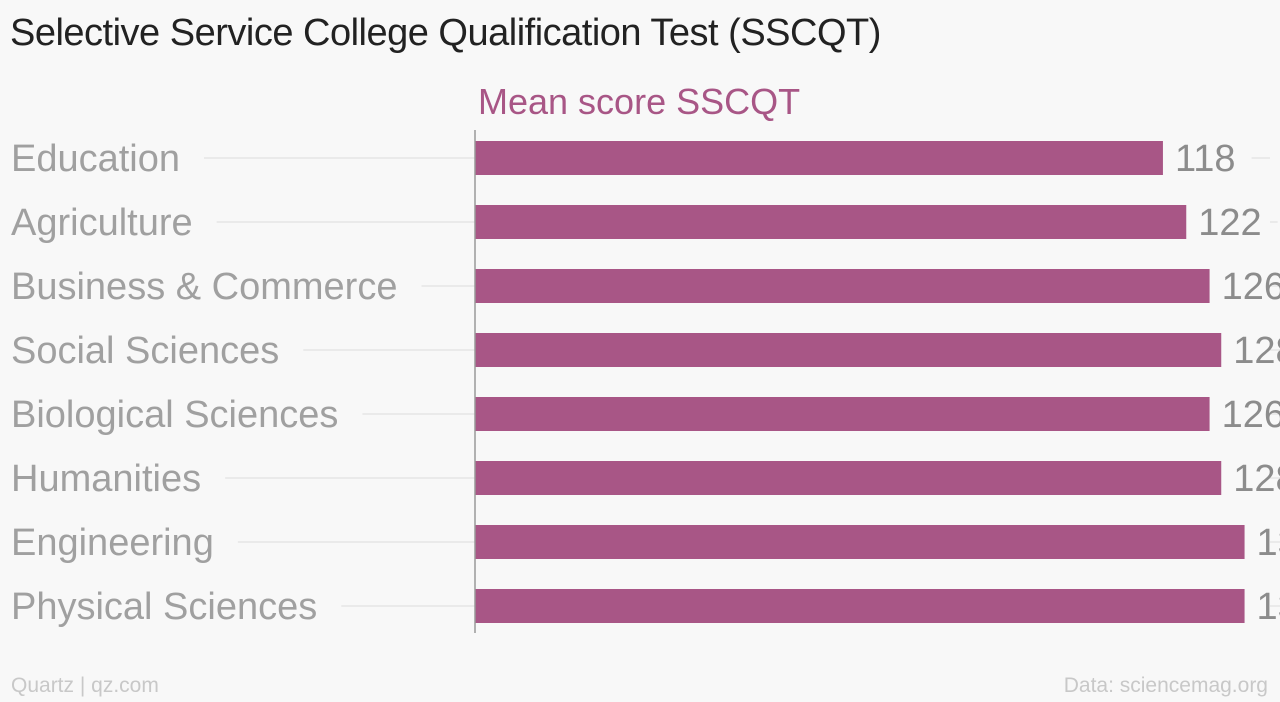  Describe the element at coordinates (204, 287) in the screenshot. I see `category-label: Business & Commerce` at that location.